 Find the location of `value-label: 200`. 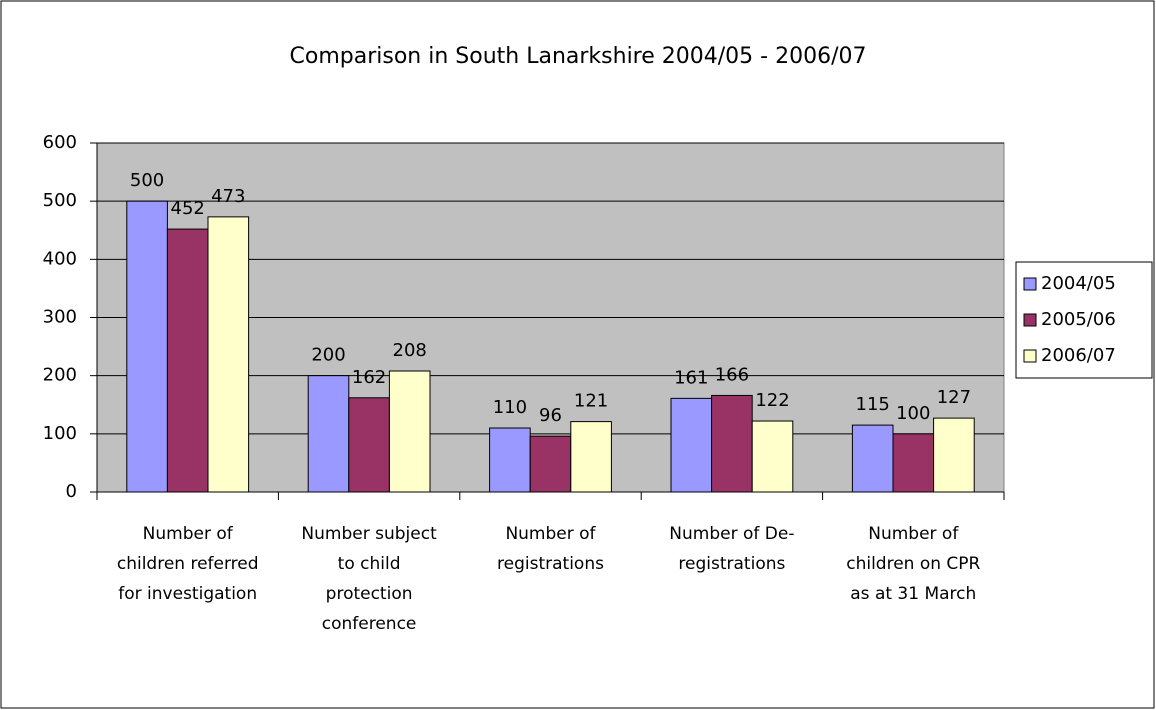

value-label: 200 is located at coordinates (328, 355).